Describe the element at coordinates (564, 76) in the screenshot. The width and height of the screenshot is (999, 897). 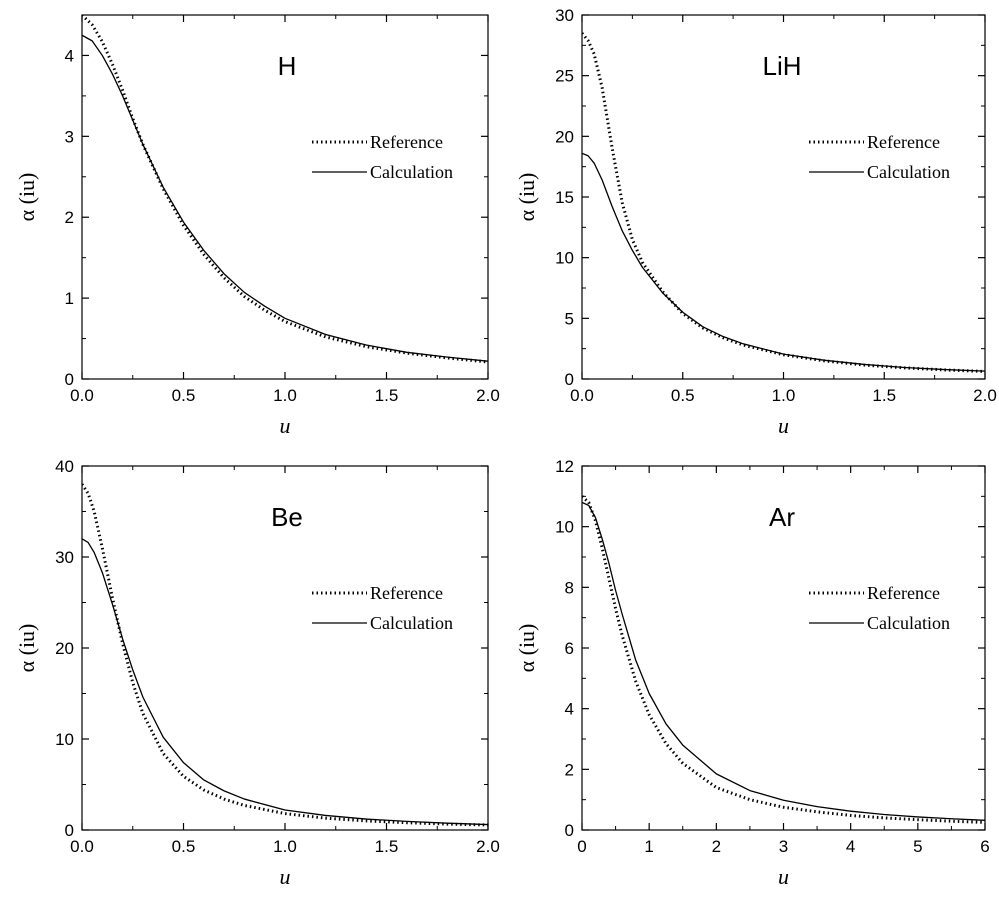
I see `y-tick-label: 25` at that location.